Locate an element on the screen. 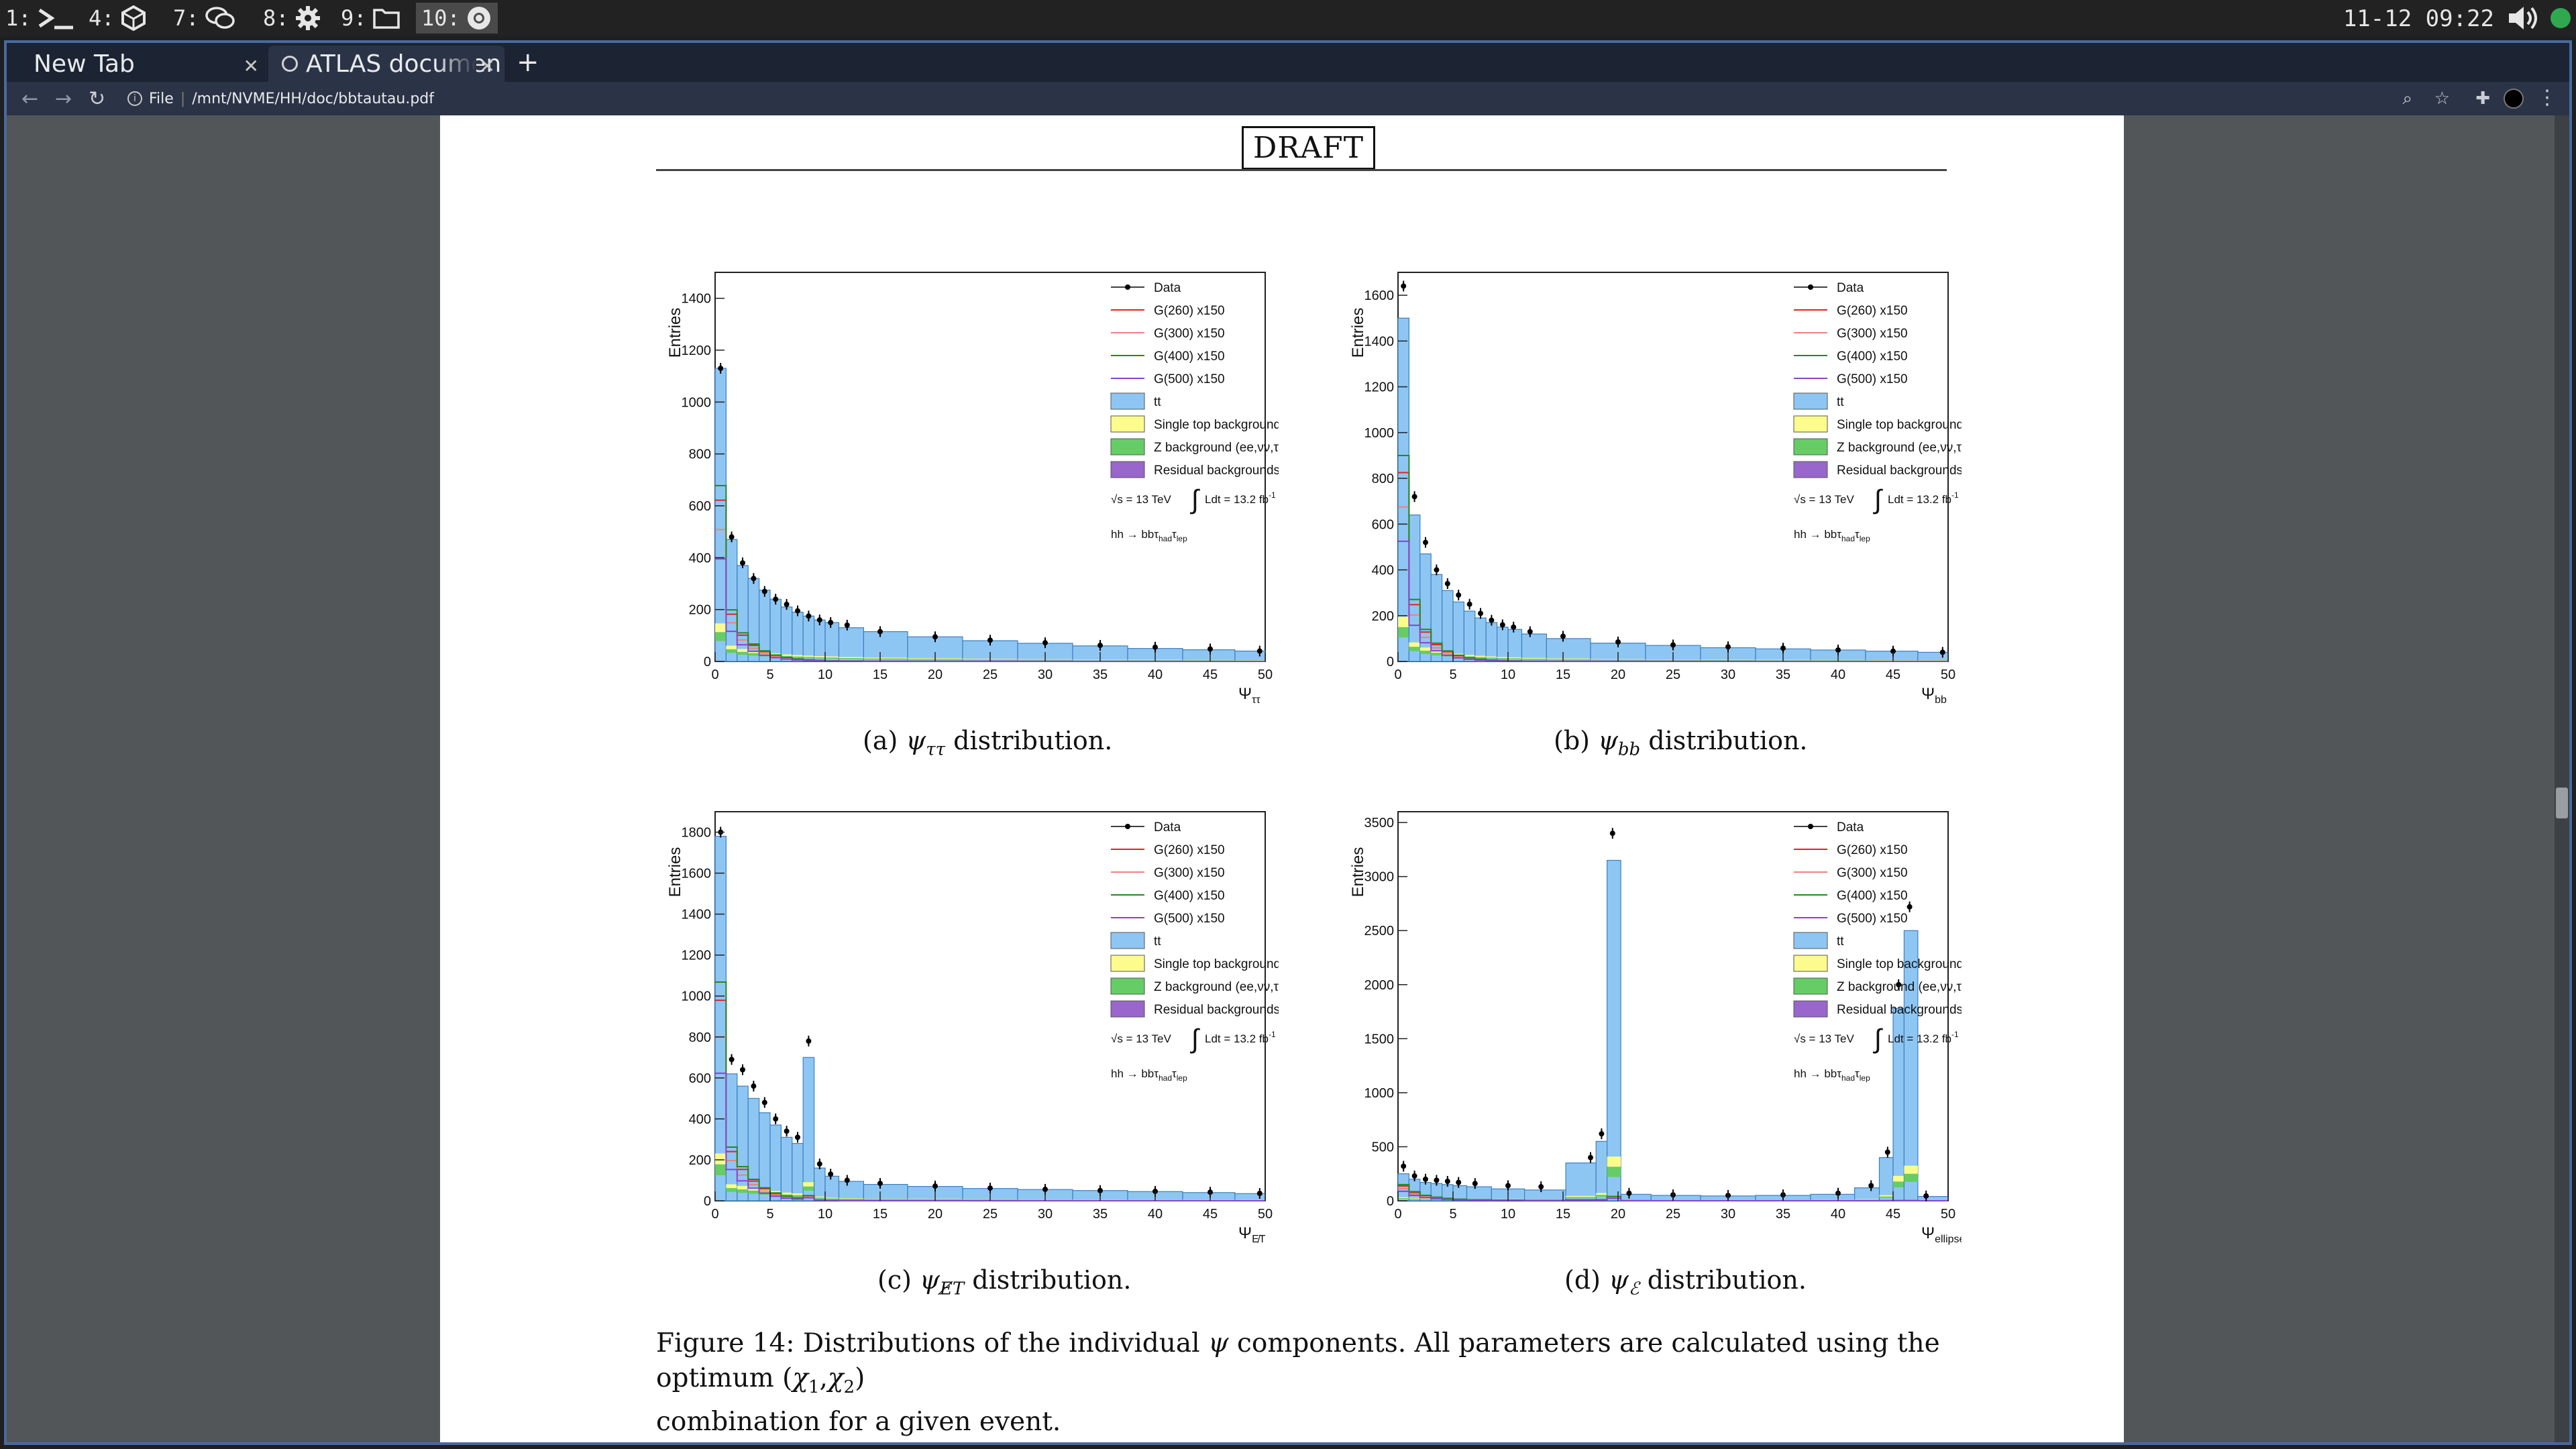 The width and height of the screenshot is (2576, 1449). x-tick-label: 50 is located at coordinates (1265, 674).